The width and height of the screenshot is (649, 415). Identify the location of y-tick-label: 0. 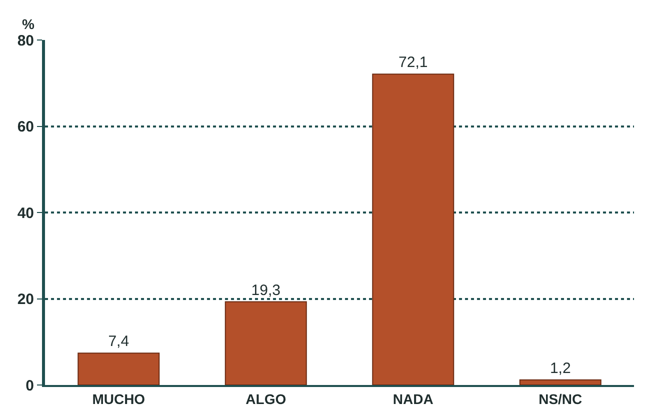
(30, 385).